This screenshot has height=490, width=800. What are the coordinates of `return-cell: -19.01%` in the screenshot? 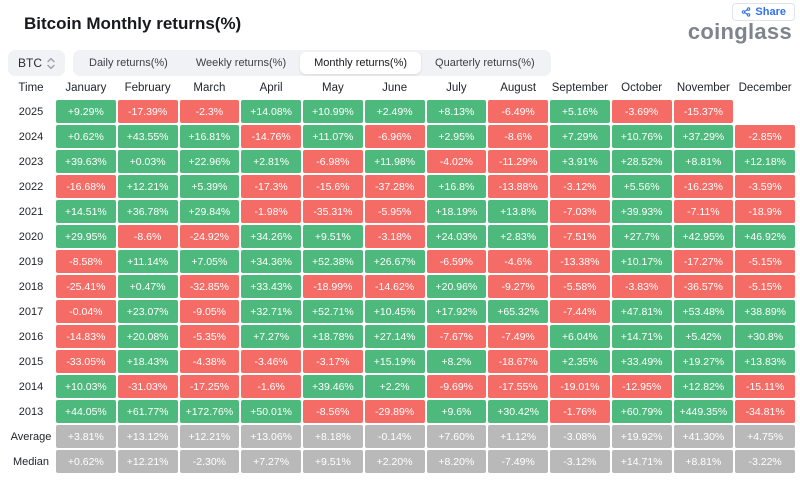 It's located at (580, 386).